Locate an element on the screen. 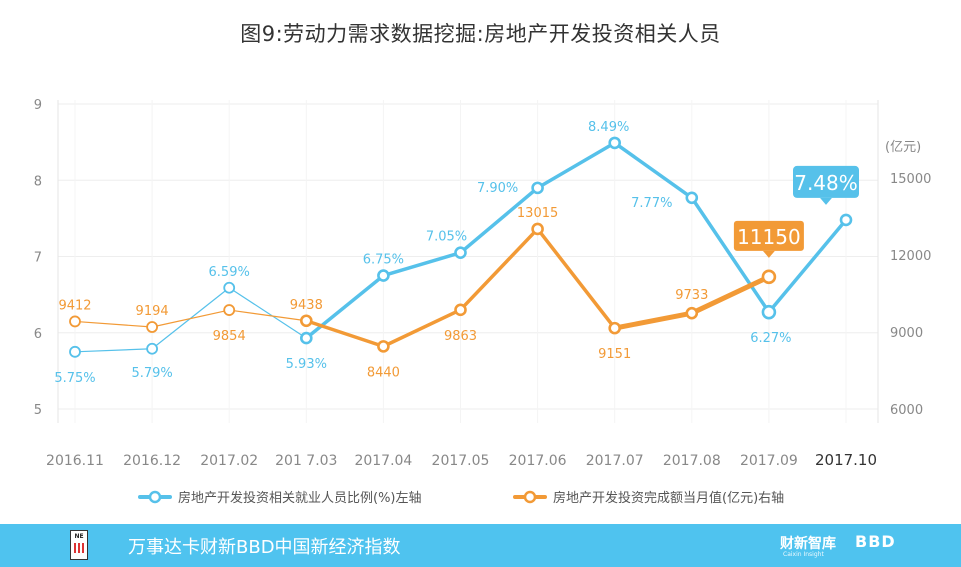  data-label-right: 9438 is located at coordinates (306, 305).